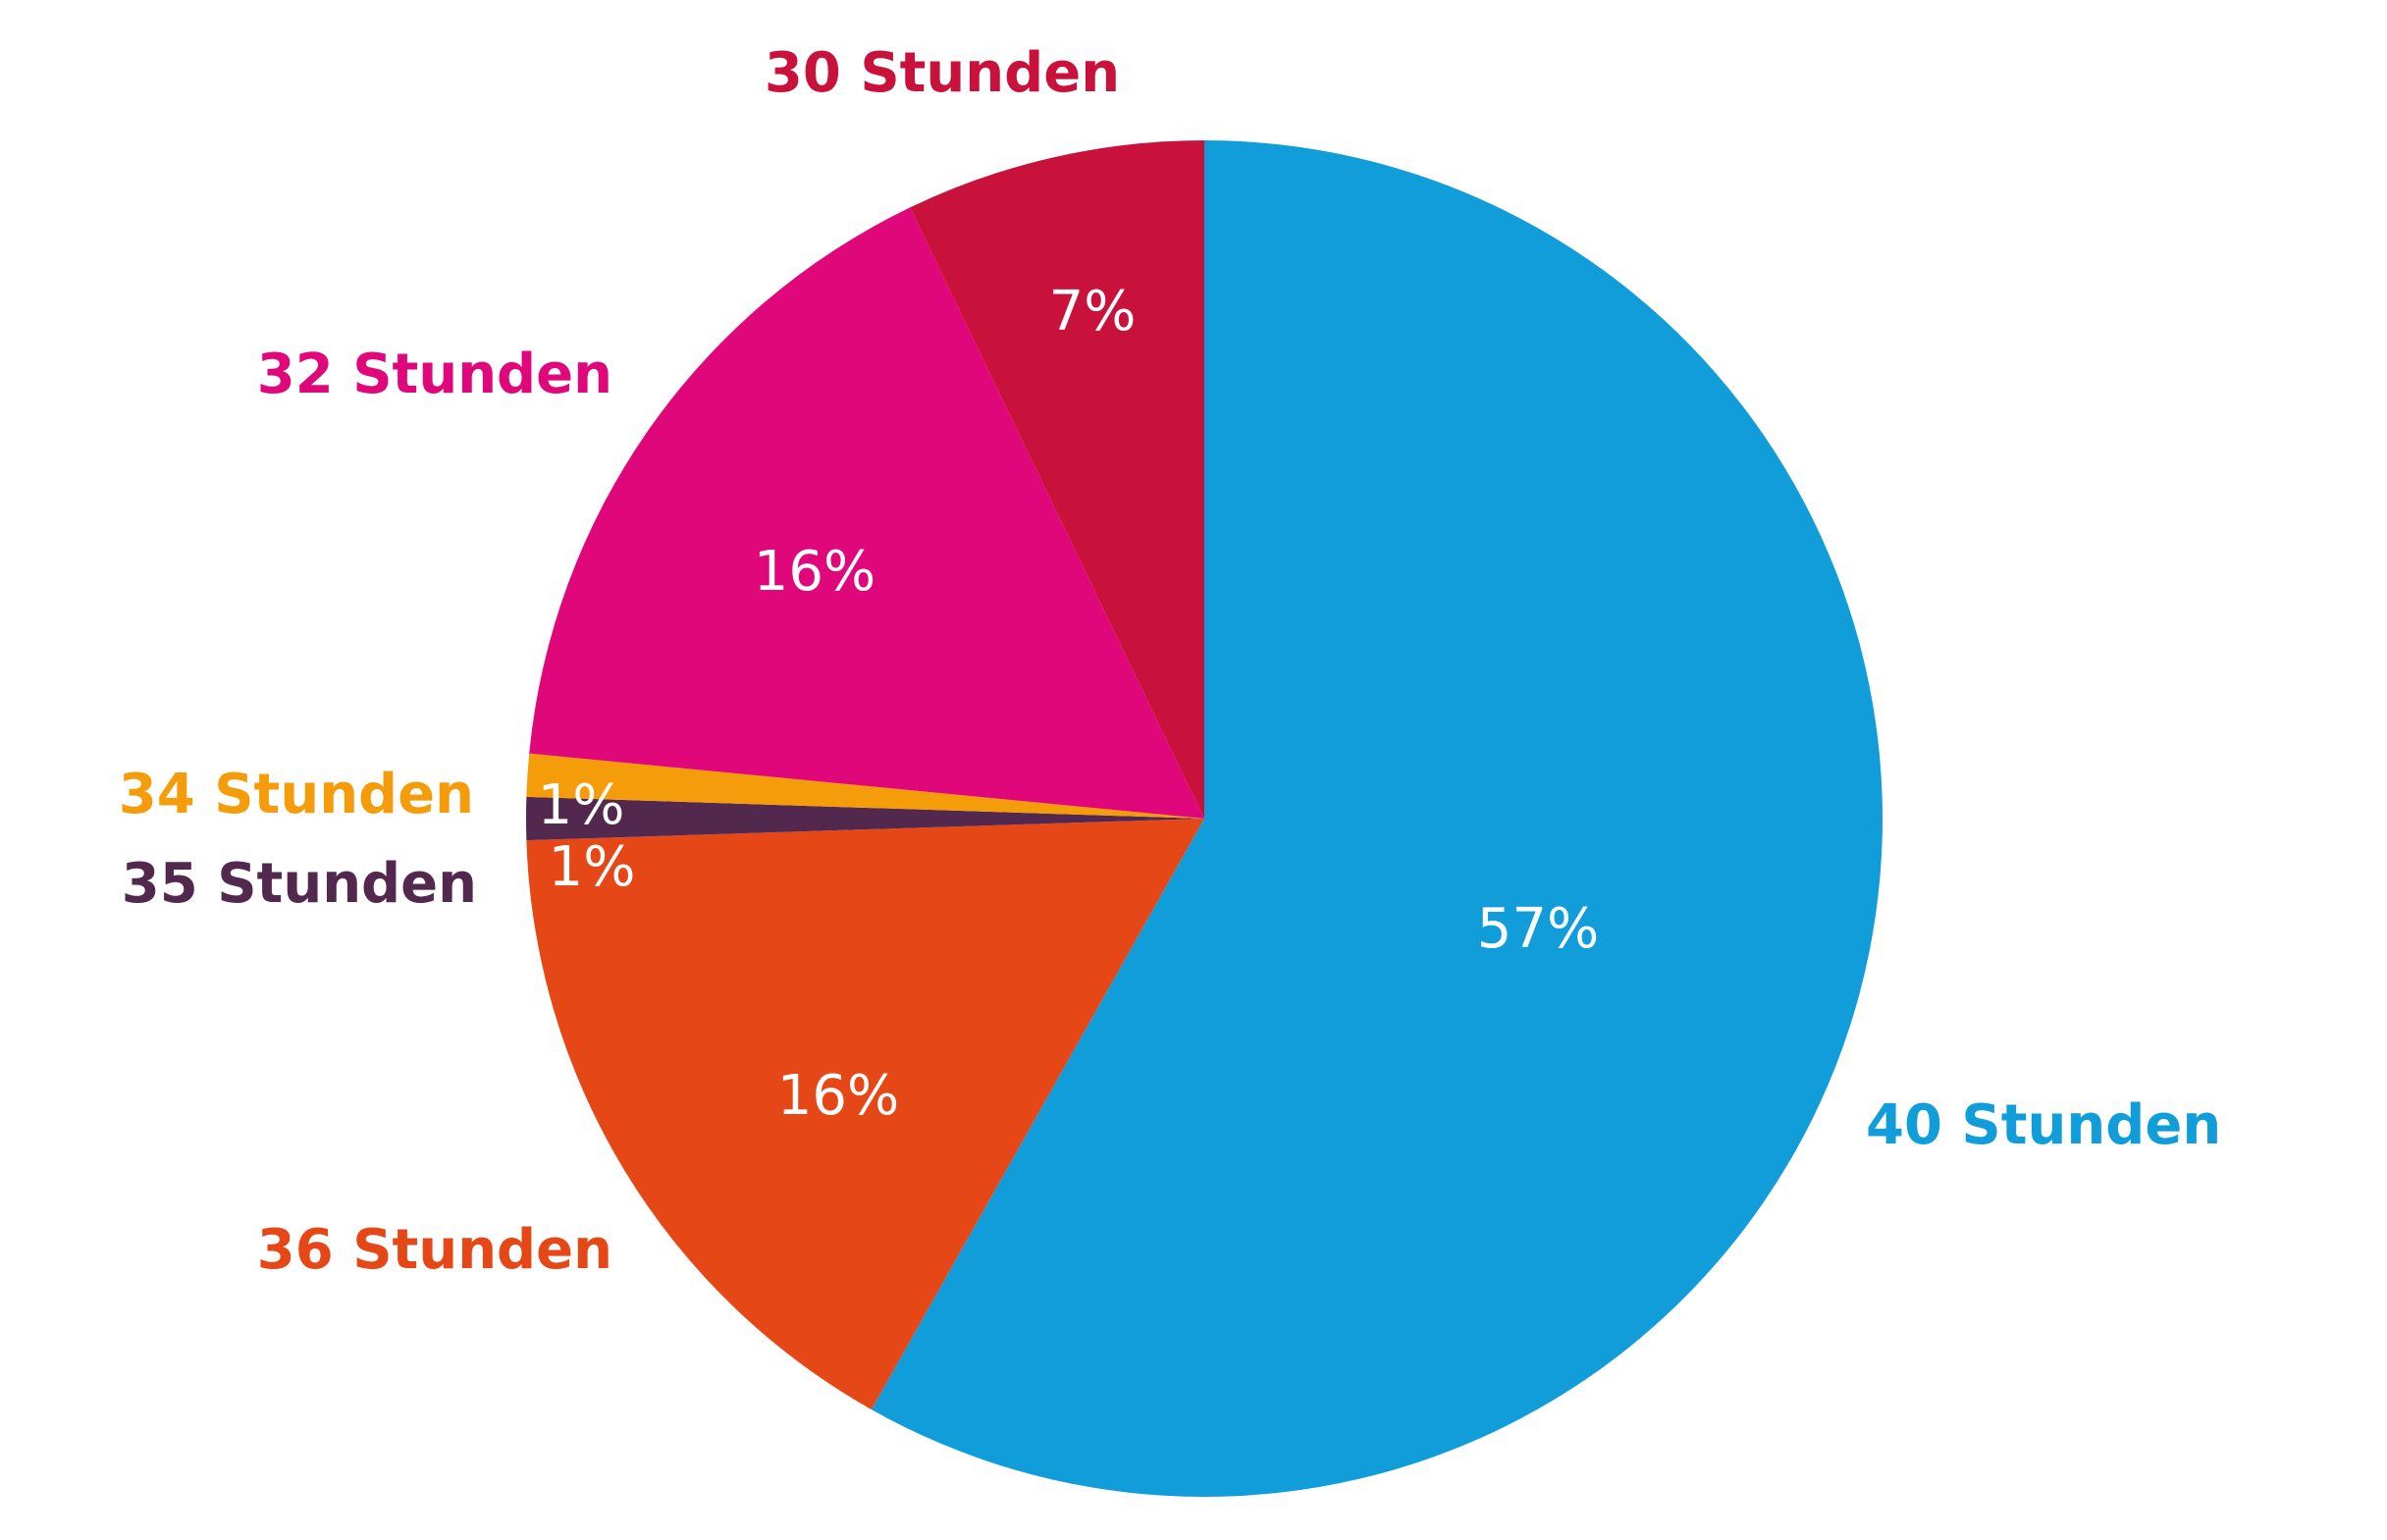  What do you see at coordinates (296, 795) in the screenshot?
I see `slice-label: 34 Stunden` at bounding box center [296, 795].